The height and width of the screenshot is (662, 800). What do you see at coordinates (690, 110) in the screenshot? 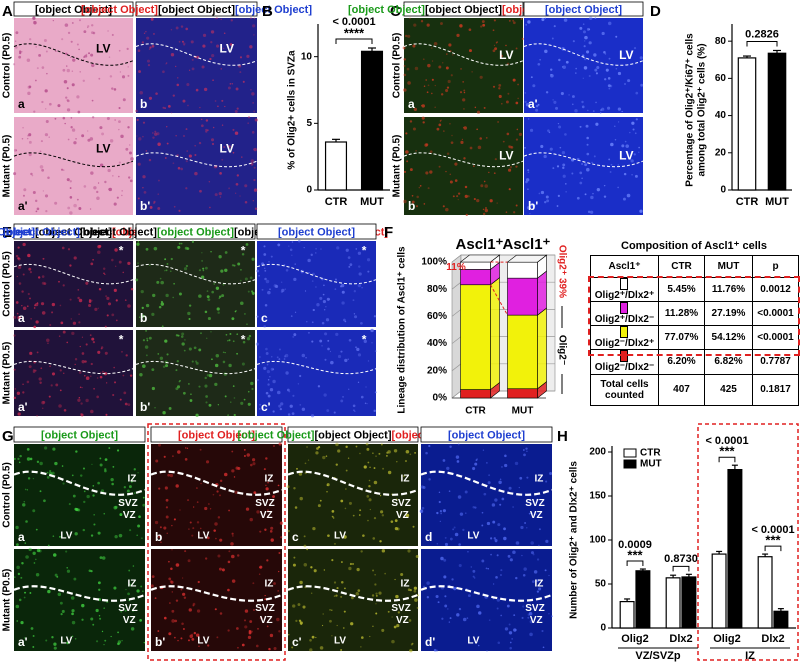
I see `y-axis-label: Percentage of Olig2⁺/Ki67⁺ cells` at bounding box center [690, 110].